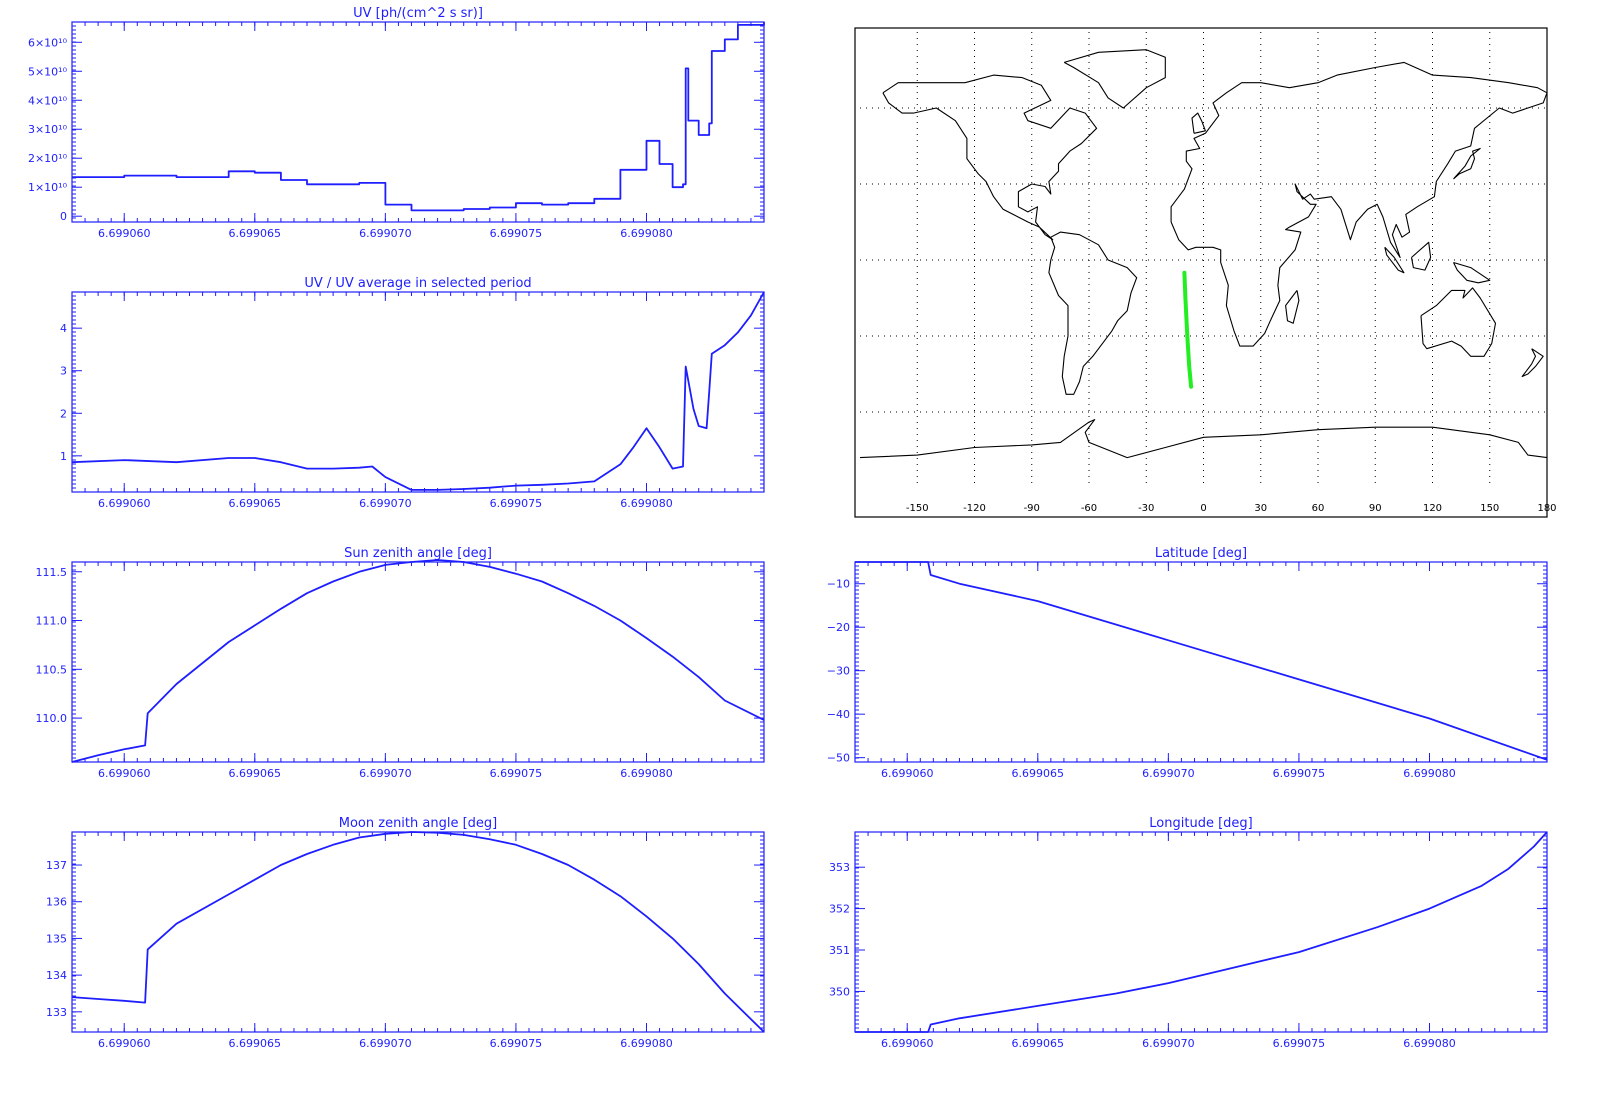 Image resolution: width=1600 pixels, height=1100 pixels. I want to click on coastline-africa-eurasia, so click(1359, 204).